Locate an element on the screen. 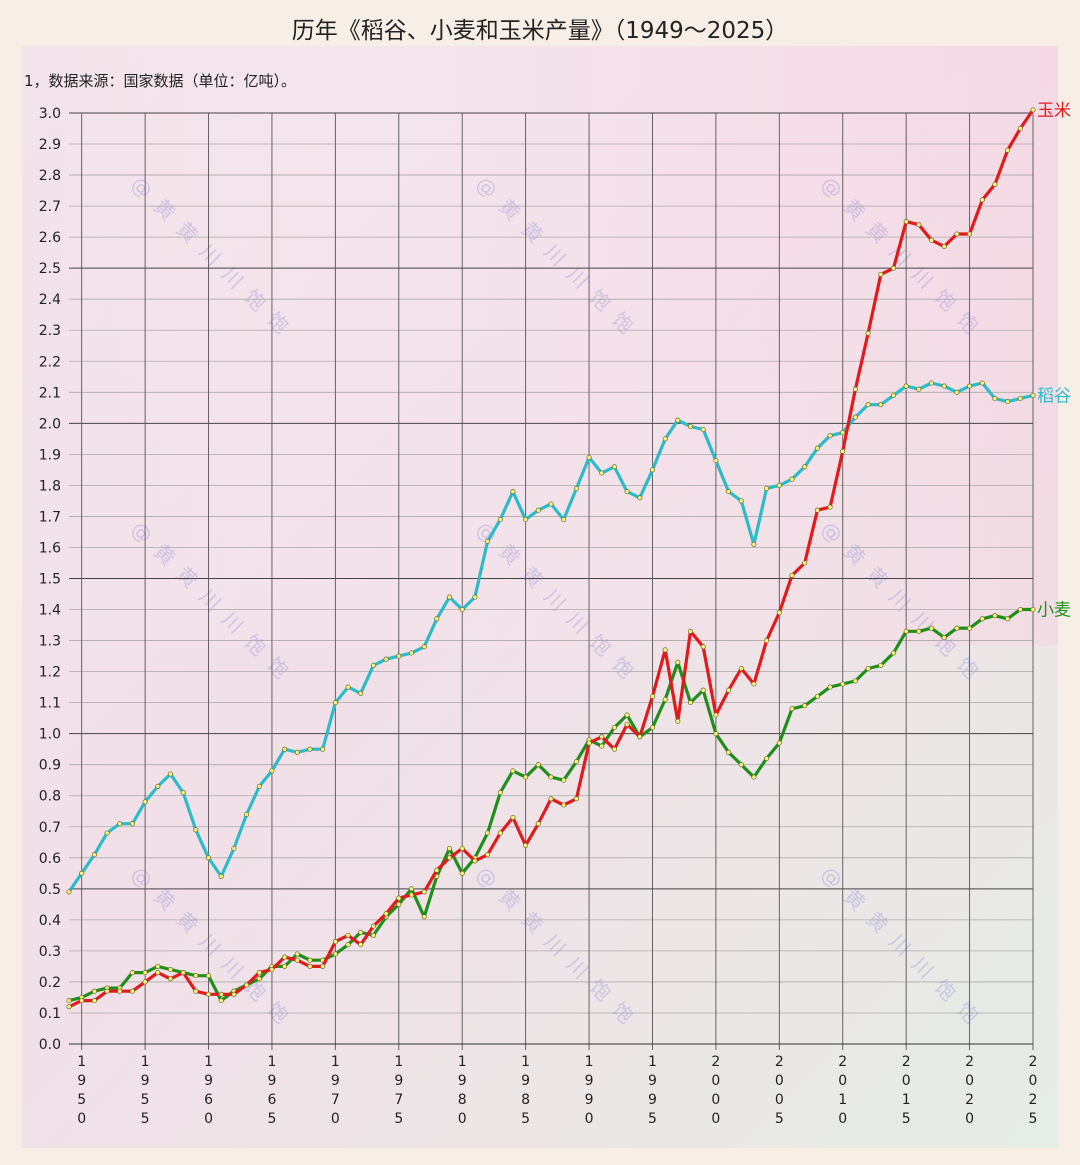 The width and height of the screenshot is (1080, 1165). y-tick-label: 2.1 is located at coordinates (50, 393).